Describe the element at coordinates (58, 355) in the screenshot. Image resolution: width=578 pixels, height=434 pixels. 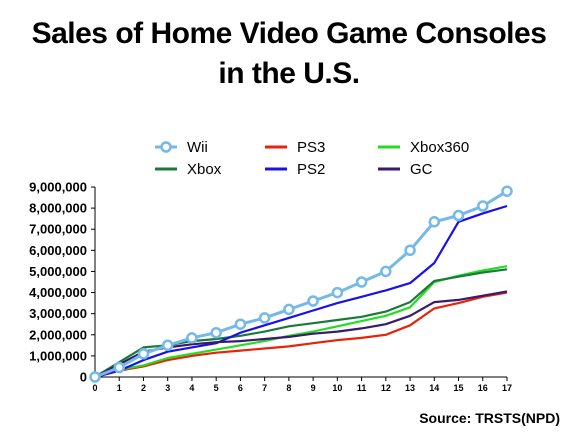
I see `y-tick-label: 1,000,000` at that location.